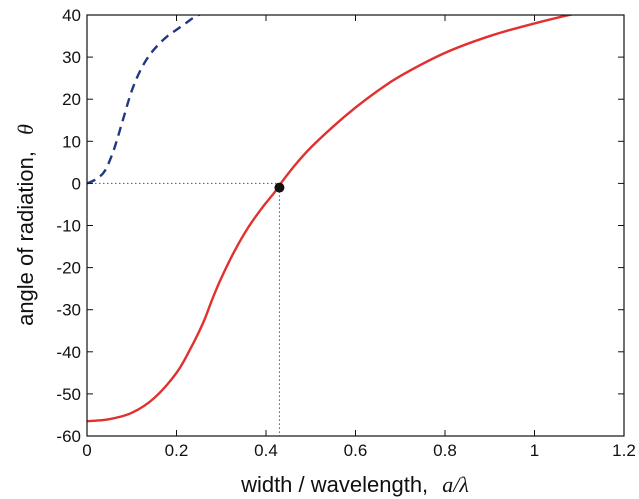 Image resolution: width=639 pixels, height=499 pixels. I want to click on dashed-series-line, so click(144, 100).